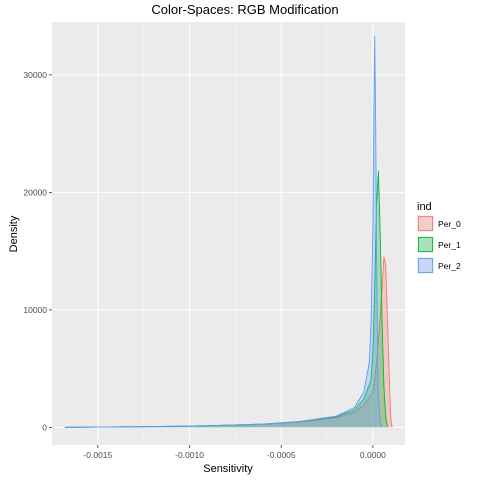 The image size is (480, 480). I want to click on legend-label: Per_0, so click(449, 224).